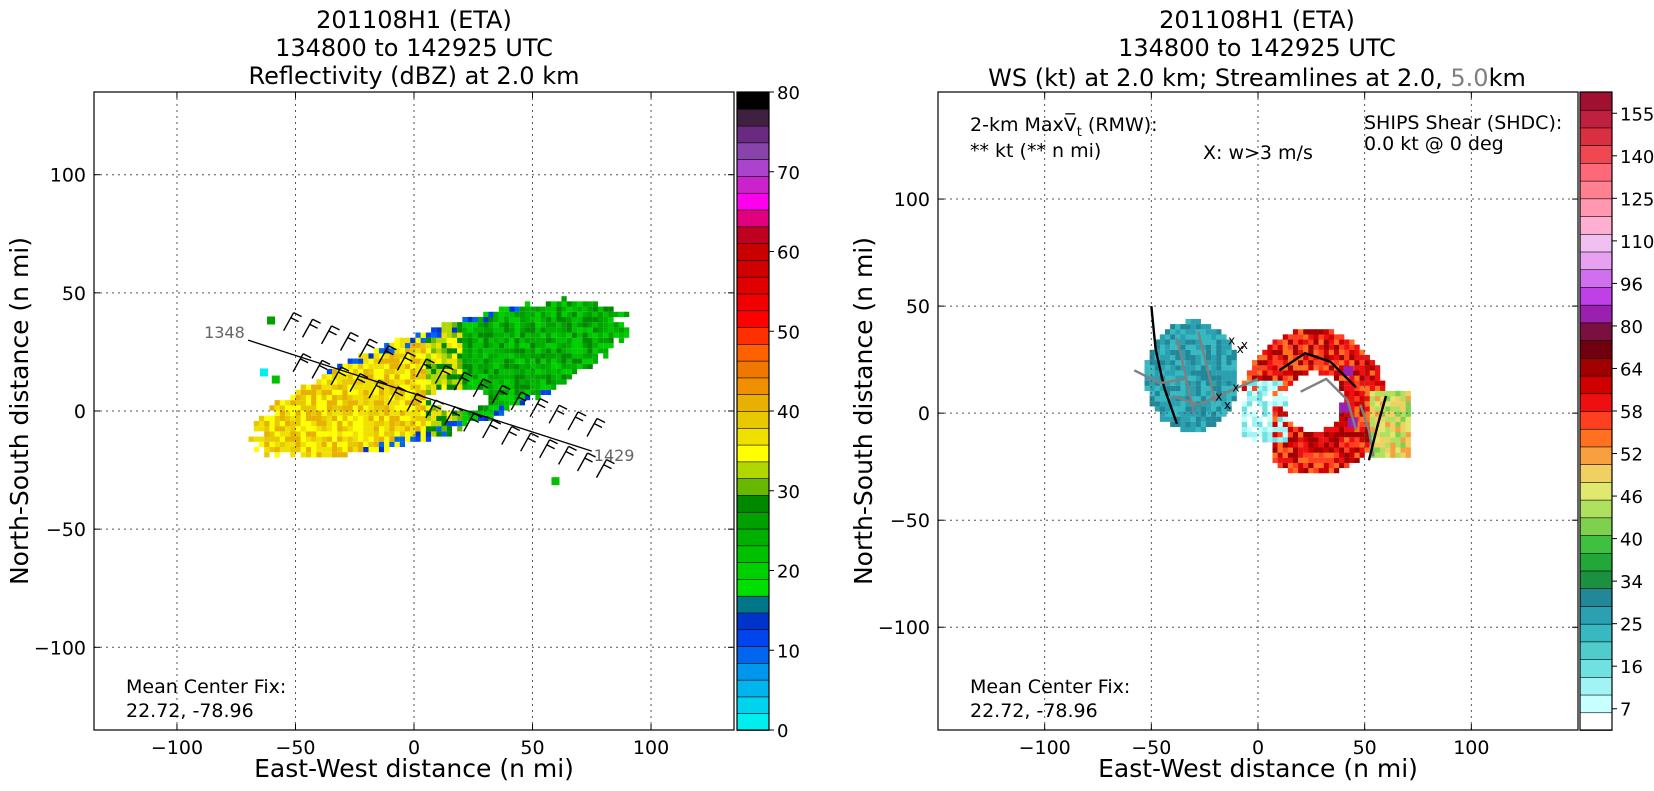 This screenshot has height=791, width=1654. What do you see at coordinates (1631, 582) in the screenshot?
I see `right-colorbar-tick-label: 34` at bounding box center [1631, 582].